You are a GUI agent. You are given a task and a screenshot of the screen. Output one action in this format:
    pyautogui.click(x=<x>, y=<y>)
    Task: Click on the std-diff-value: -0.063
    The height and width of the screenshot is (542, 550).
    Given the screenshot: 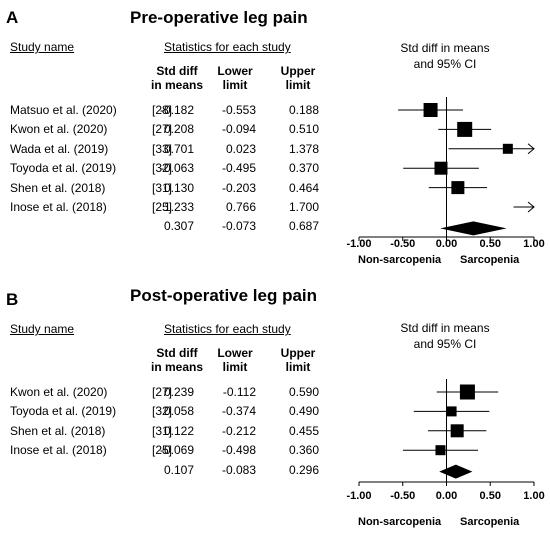 What is the action you would take?
    pyautogui.click(x=176, y=168)
    